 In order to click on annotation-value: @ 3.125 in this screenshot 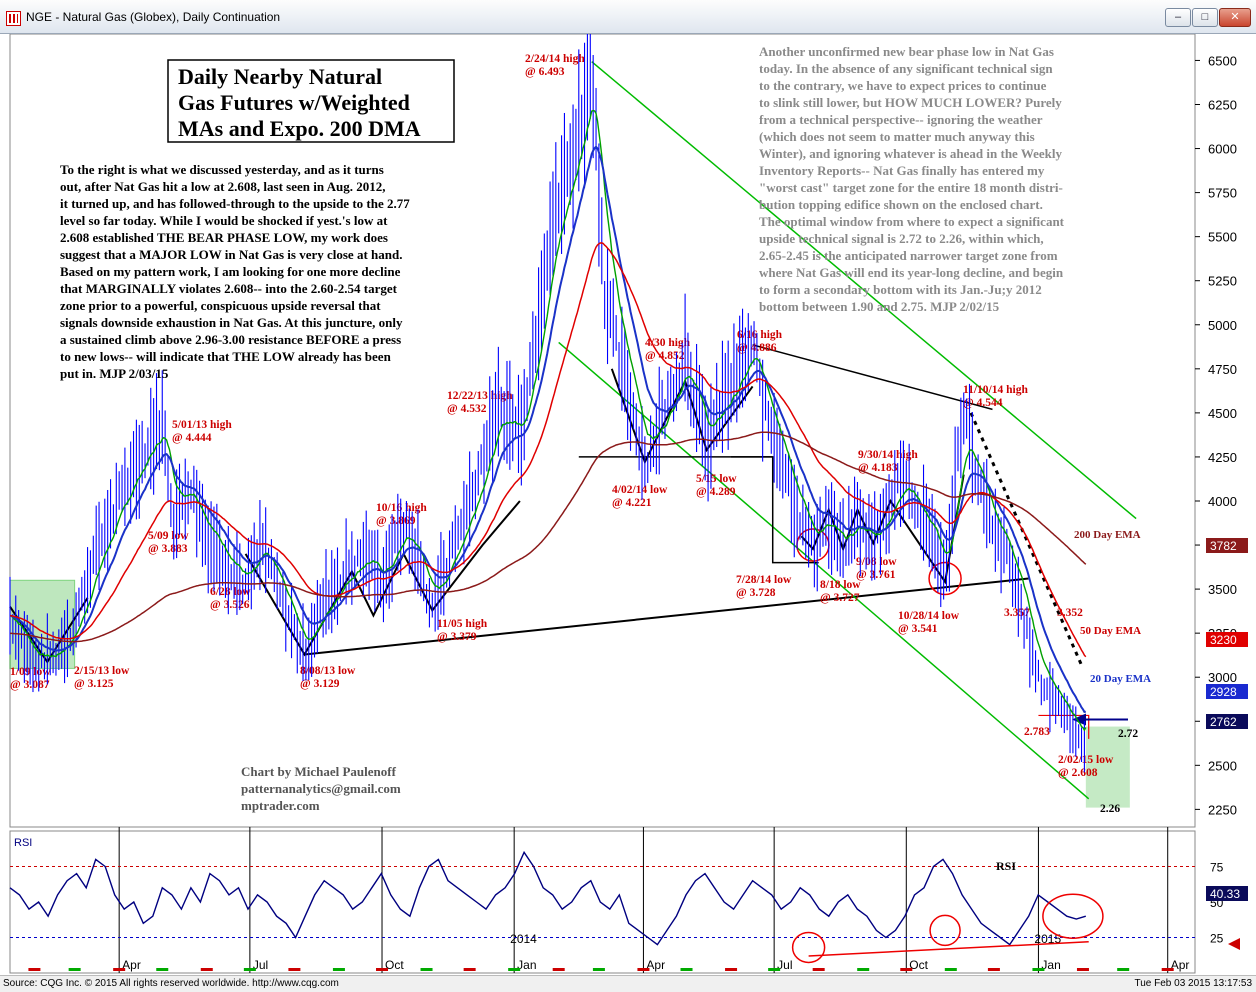, I will do `click(94, 684)`.